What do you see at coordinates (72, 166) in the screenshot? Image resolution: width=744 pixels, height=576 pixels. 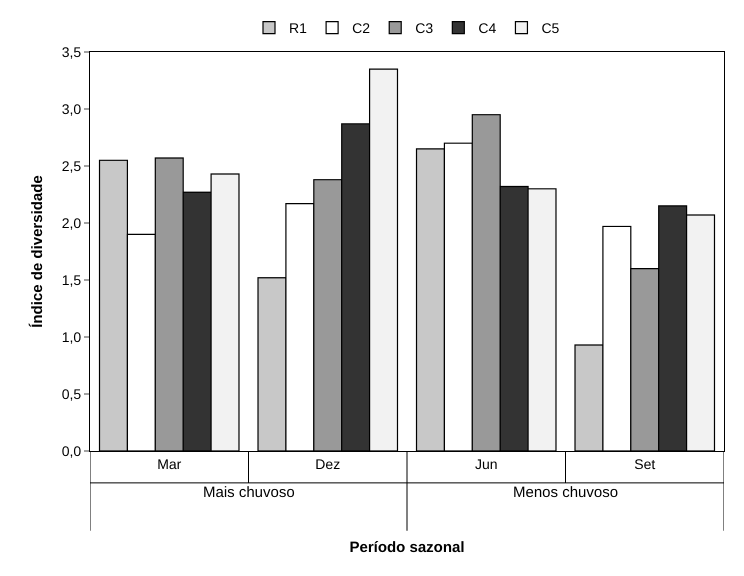 I see `y-tick-label: 2,5` at bounding box center [72, 166].